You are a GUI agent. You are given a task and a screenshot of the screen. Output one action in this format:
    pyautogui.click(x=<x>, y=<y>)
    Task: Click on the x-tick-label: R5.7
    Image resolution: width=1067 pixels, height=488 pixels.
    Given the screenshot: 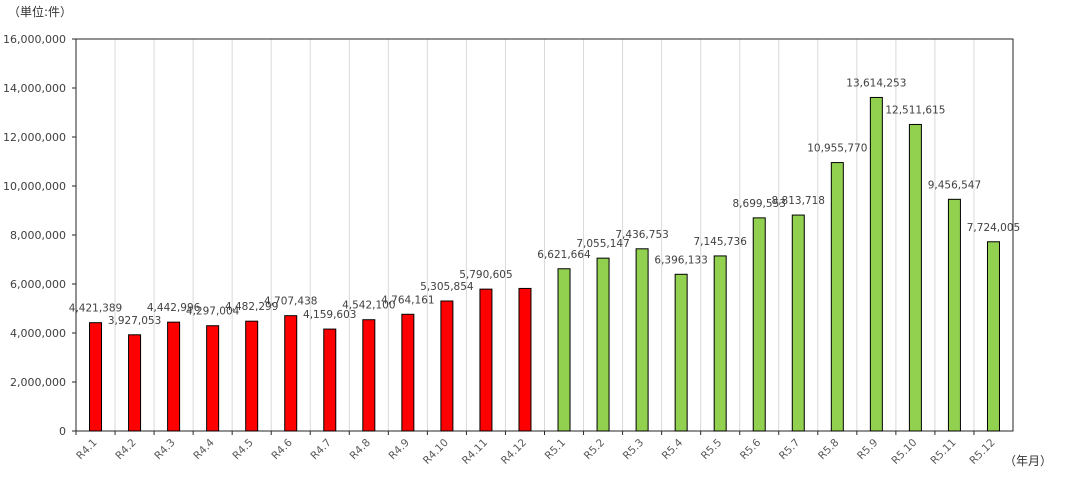 What is the action you would take?
    pyautogui.click(x=789, y=449)
    